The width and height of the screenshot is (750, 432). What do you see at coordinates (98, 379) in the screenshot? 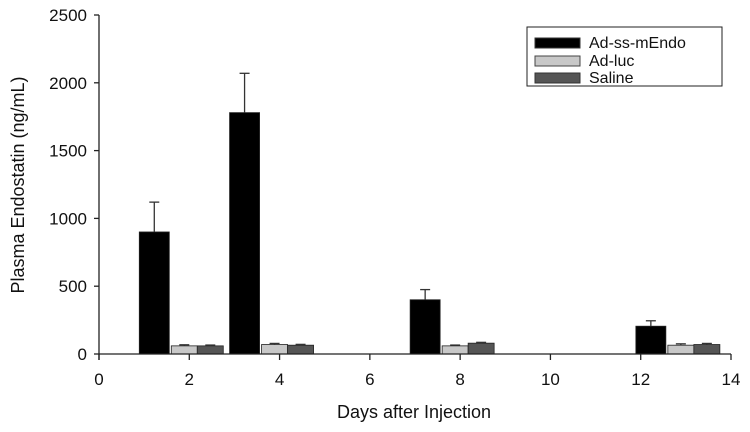
I see `x-tick-label: 0` at bounding box center [98, 379].